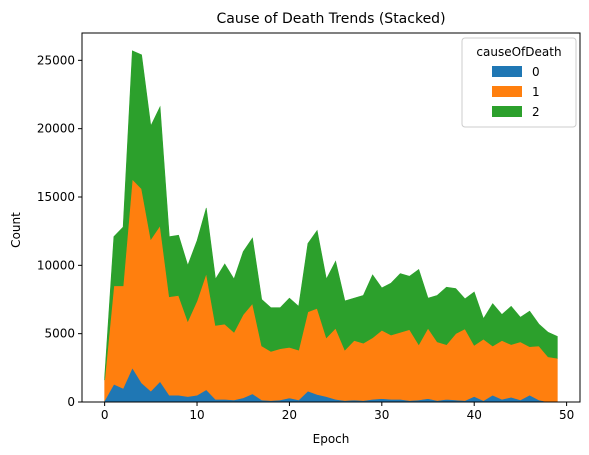  Describe the element at coordinates (289, 415) in the screenshot. I see `x-tick-label: 20` at that location.